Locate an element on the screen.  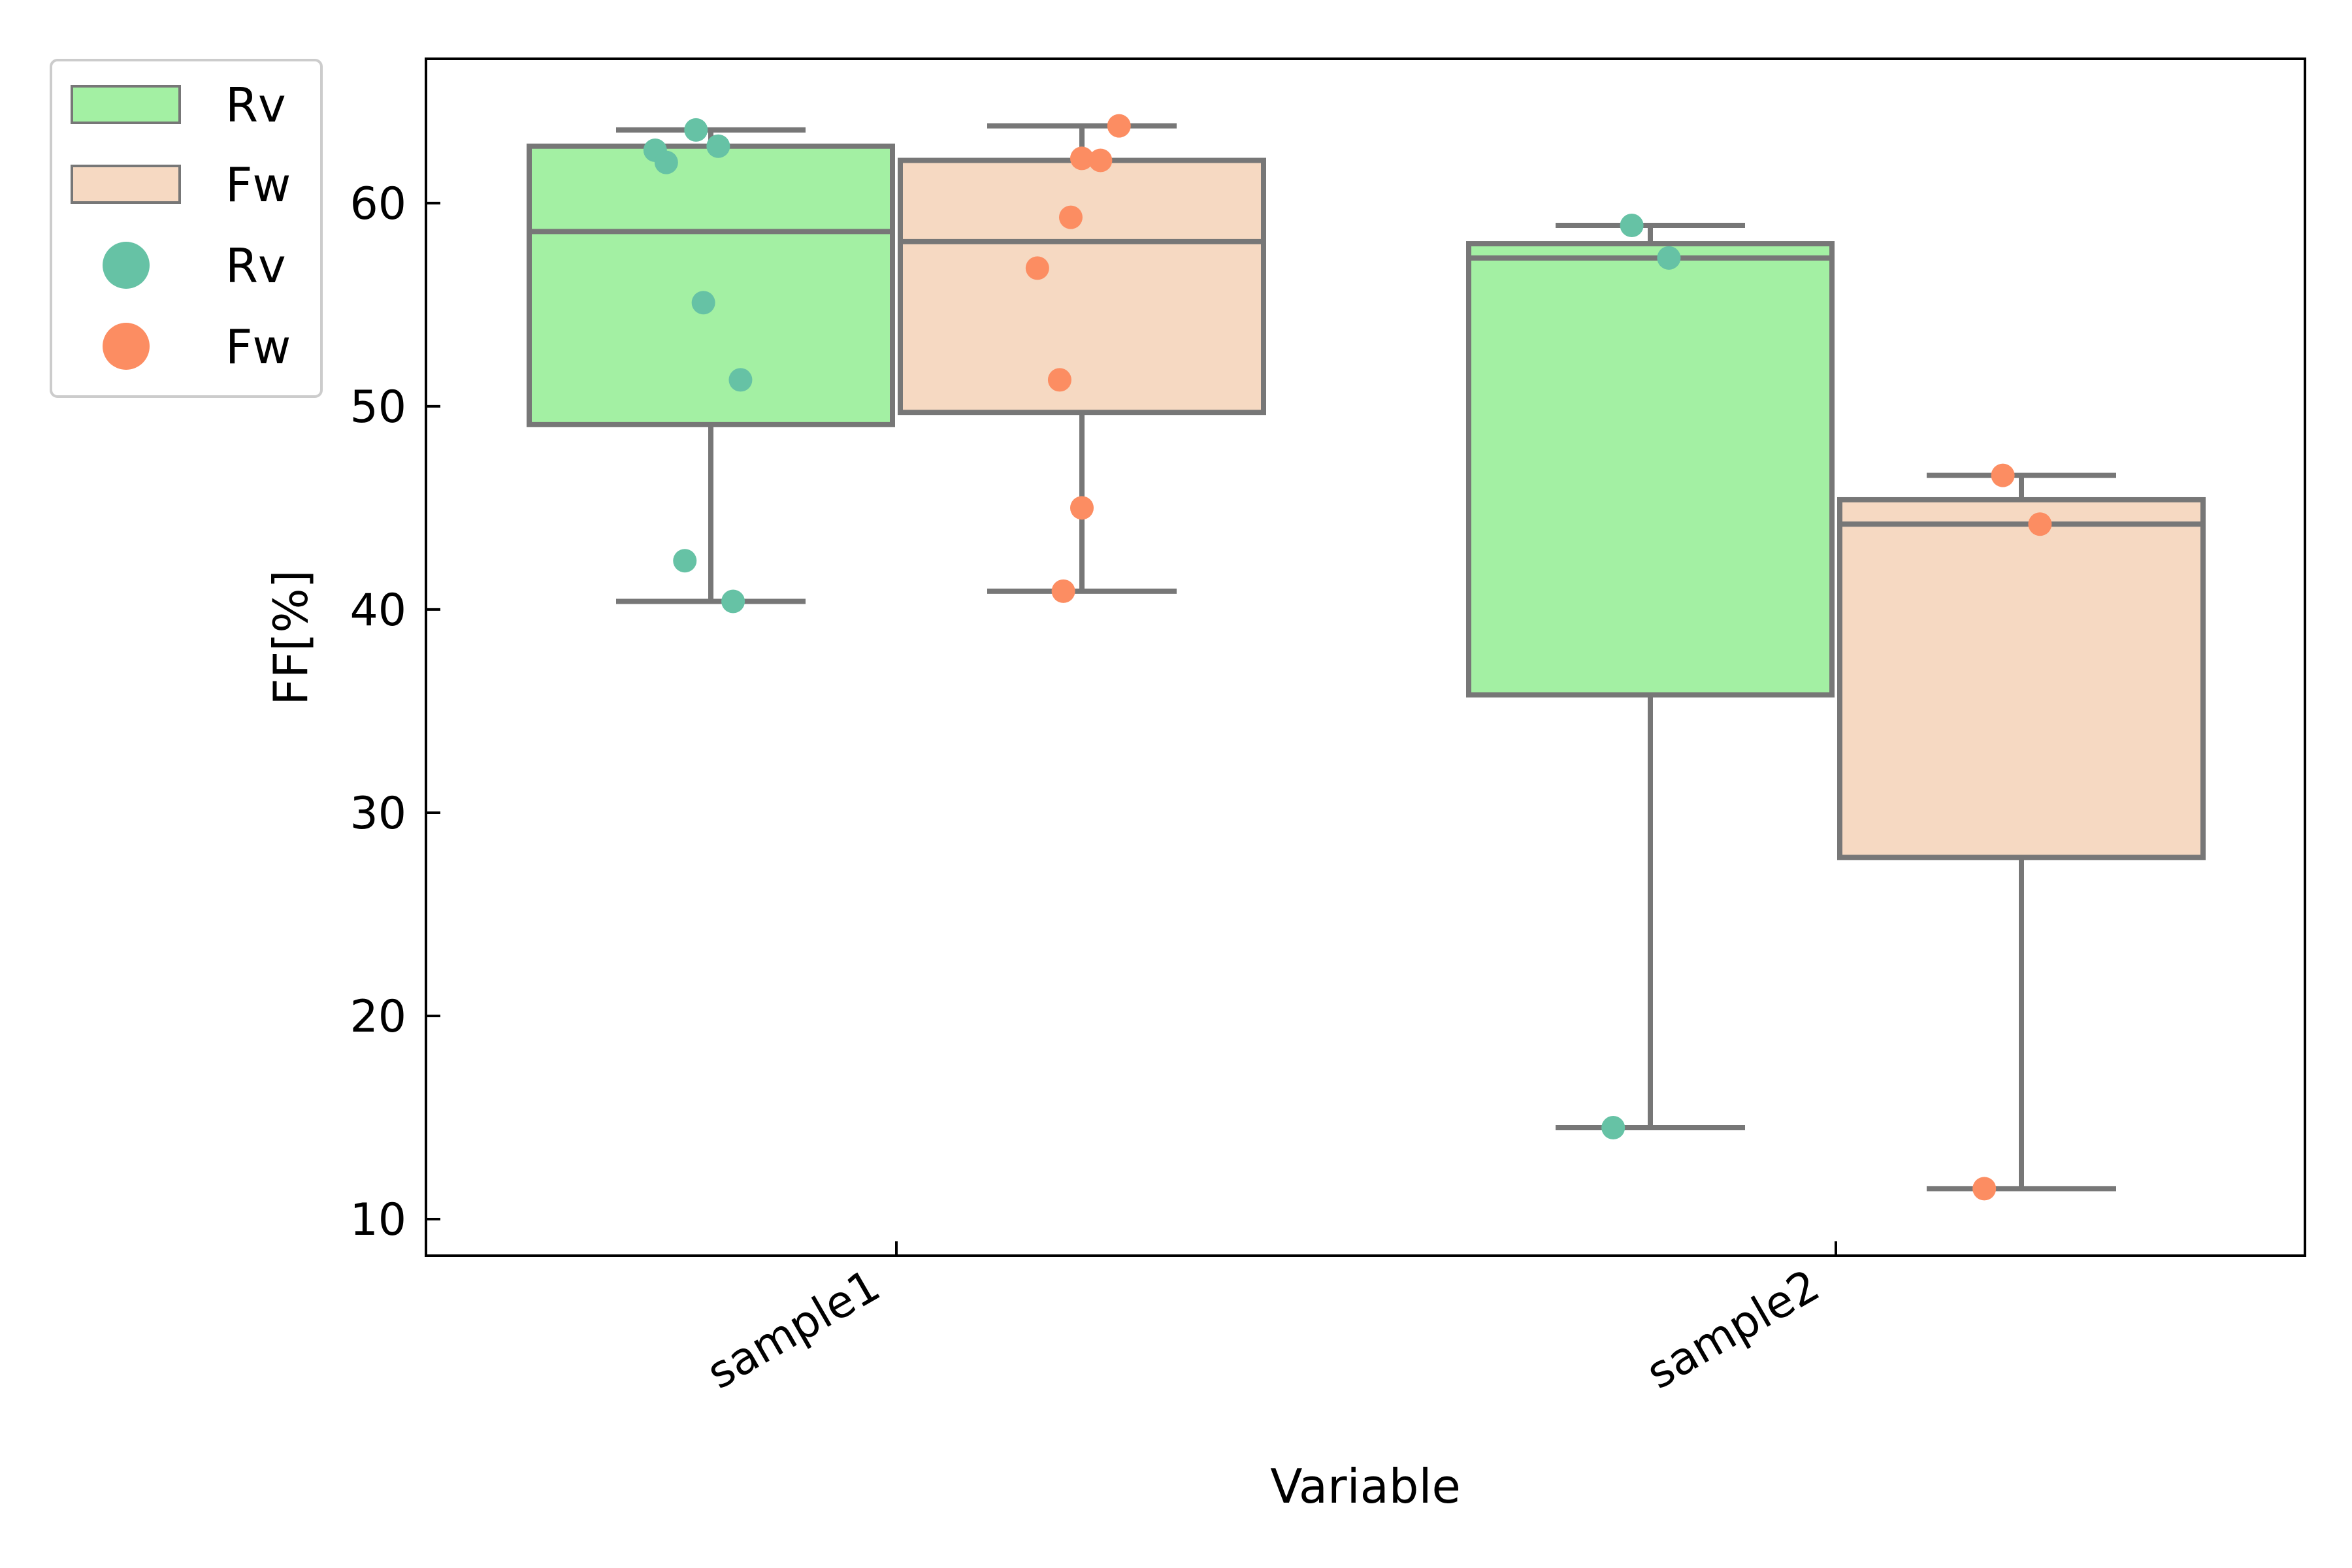
y-tick-label: 50 is located at coordinates (378, 407).